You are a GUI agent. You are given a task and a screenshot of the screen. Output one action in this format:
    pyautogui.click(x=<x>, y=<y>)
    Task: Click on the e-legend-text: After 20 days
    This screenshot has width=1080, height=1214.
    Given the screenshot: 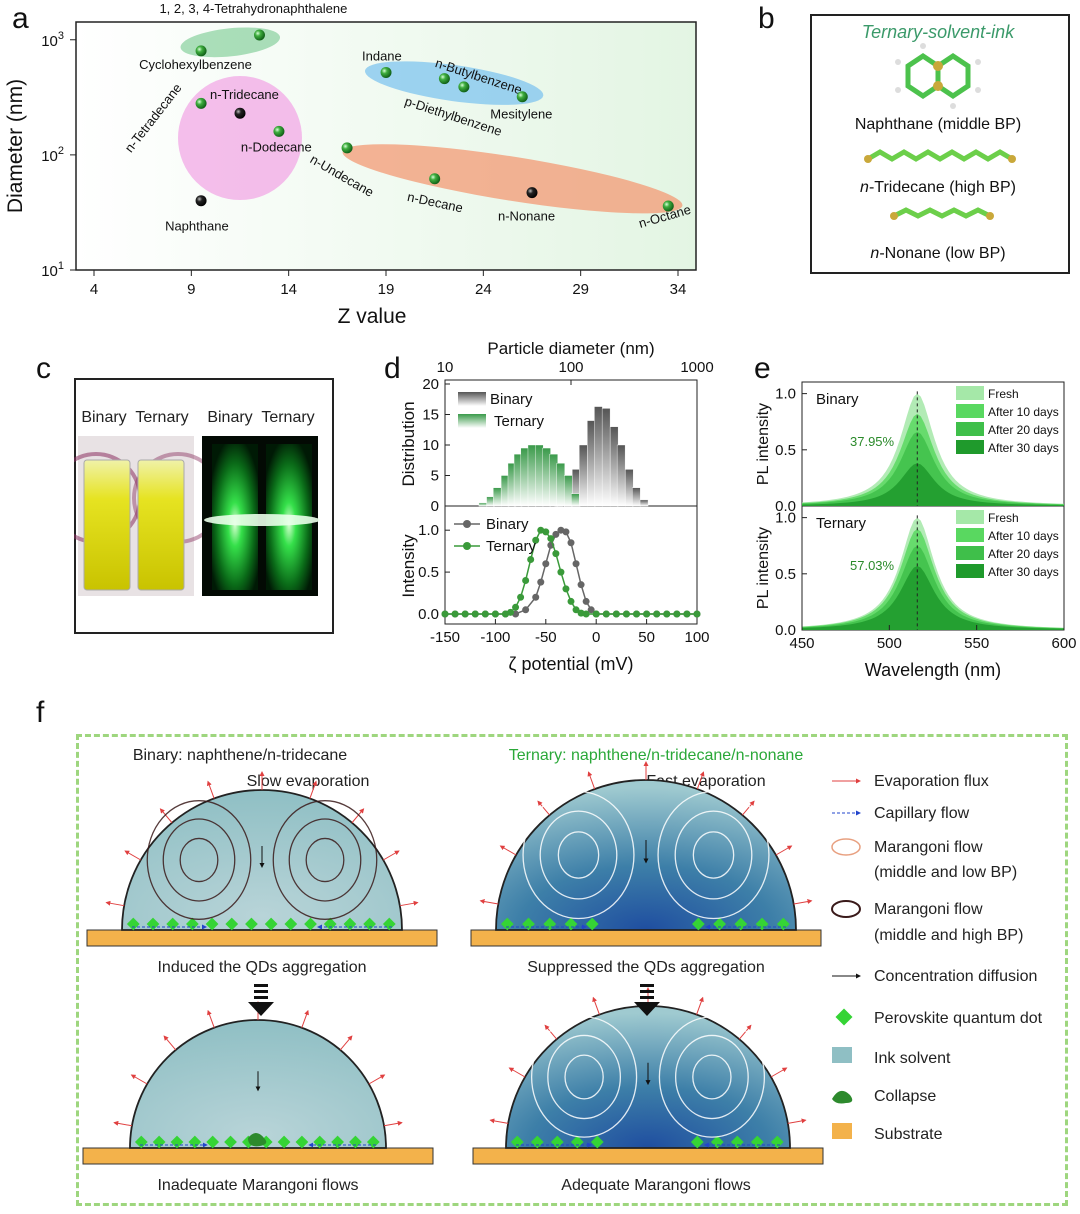 What is the action you would take?
    pyautogui.click(x=1023, y=430)
    